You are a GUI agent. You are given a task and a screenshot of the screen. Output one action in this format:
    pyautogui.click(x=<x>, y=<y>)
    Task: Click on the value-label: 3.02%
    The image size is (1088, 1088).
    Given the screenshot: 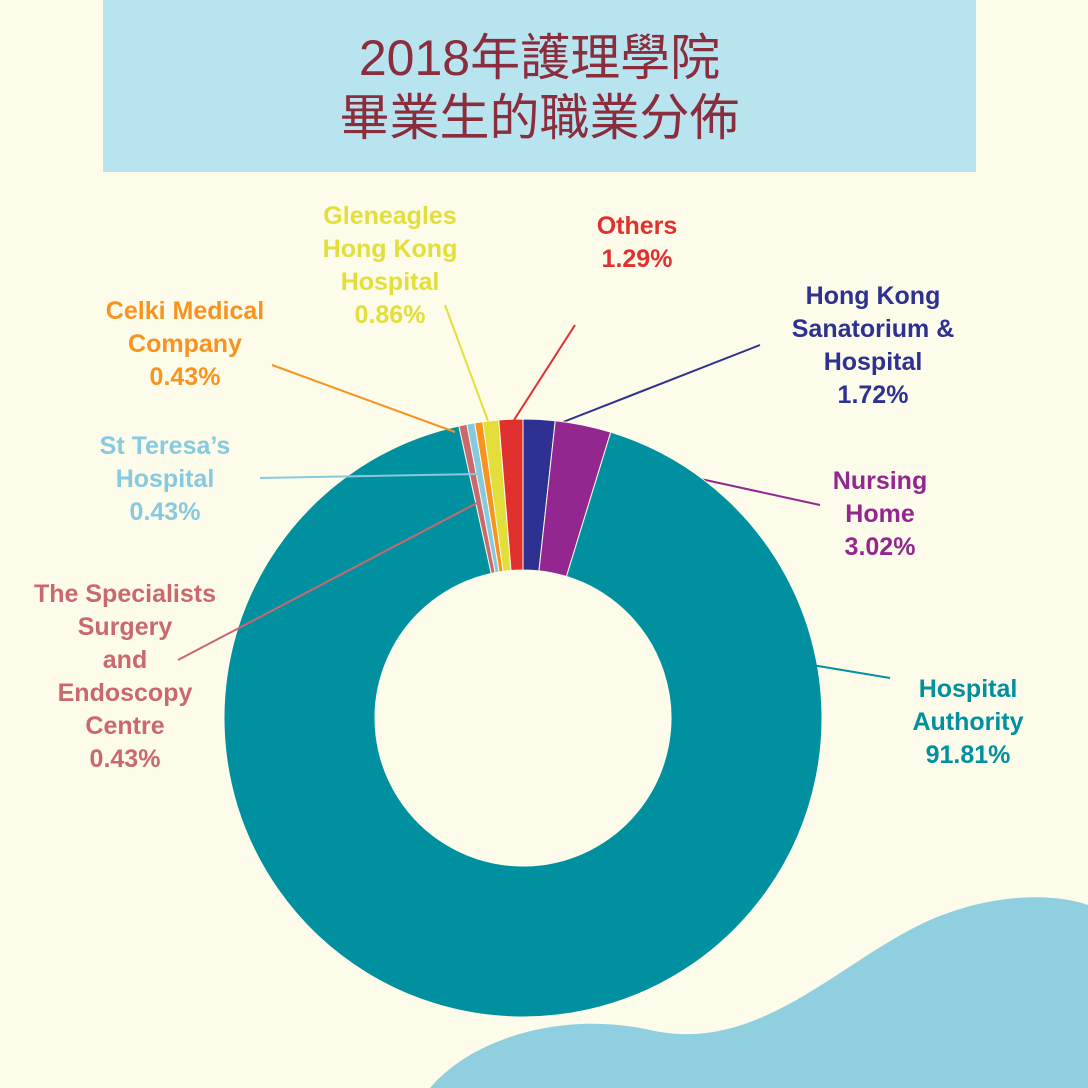 What is the action you would take?
    pyautogui.click(x=880, y=547)
    